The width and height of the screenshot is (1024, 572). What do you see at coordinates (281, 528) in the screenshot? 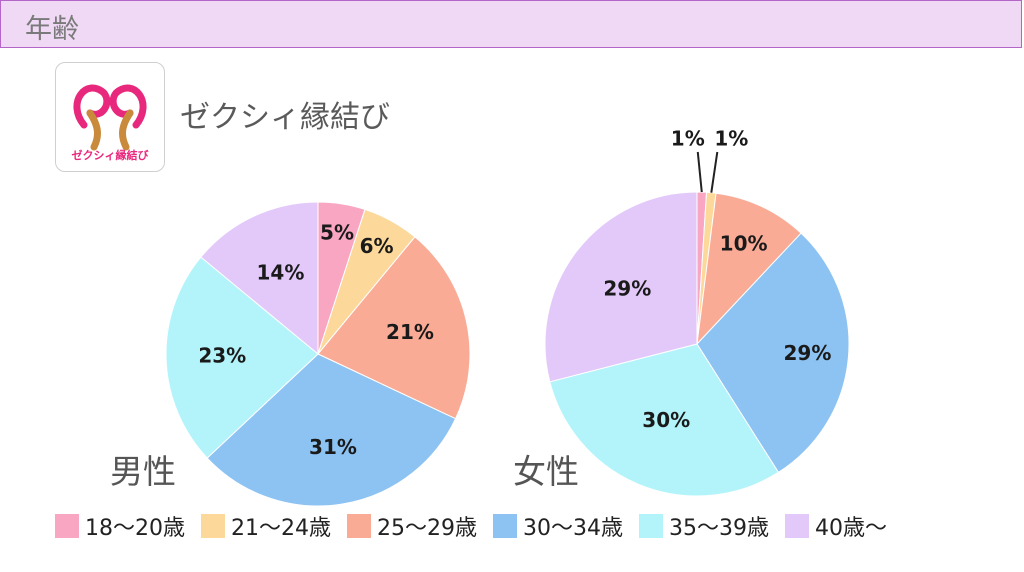
I see `legend-label: 21〜24歳` at bounding box center [281, 528].